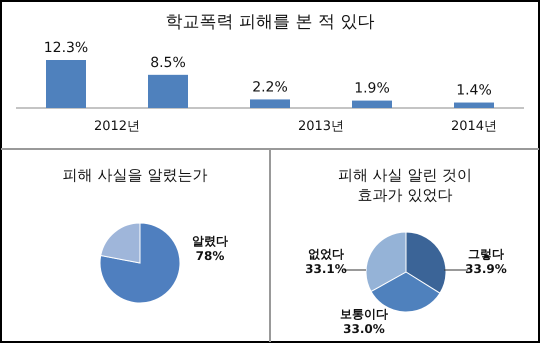  What do you see at coordinates (135, 175) in the screenshot?
I see `chart-title: 피해 사실을 알렸는가` at bounding box center [135, 175].